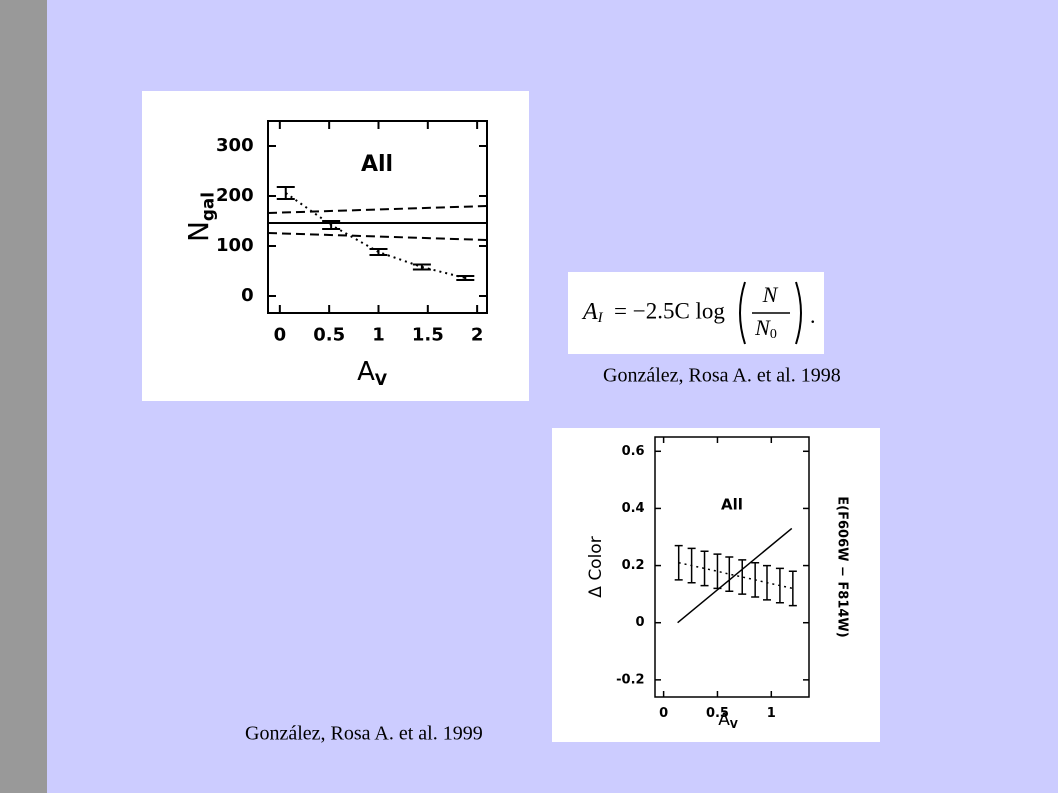  Describe the element at coordinates (770, 294) in the screenshot. I see `numerator: N` at that location.